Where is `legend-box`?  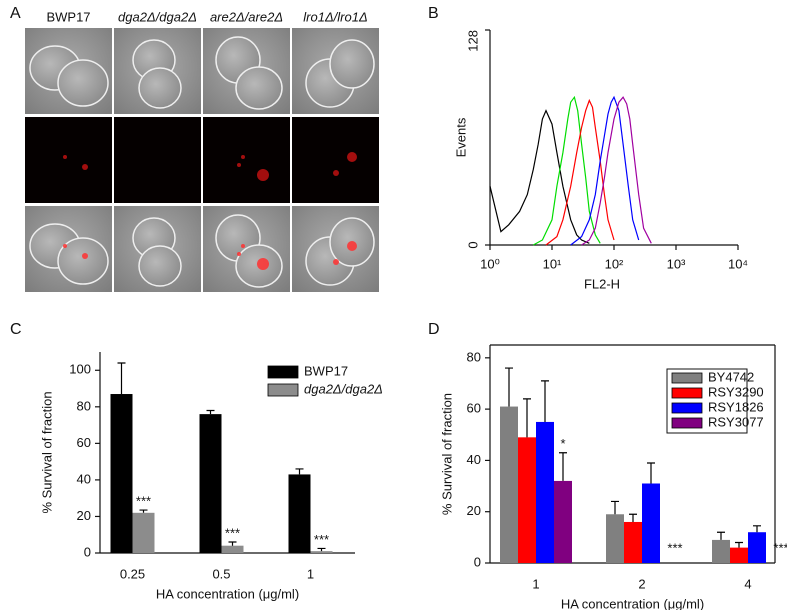 legend-box is located at coordinates (707, 401).